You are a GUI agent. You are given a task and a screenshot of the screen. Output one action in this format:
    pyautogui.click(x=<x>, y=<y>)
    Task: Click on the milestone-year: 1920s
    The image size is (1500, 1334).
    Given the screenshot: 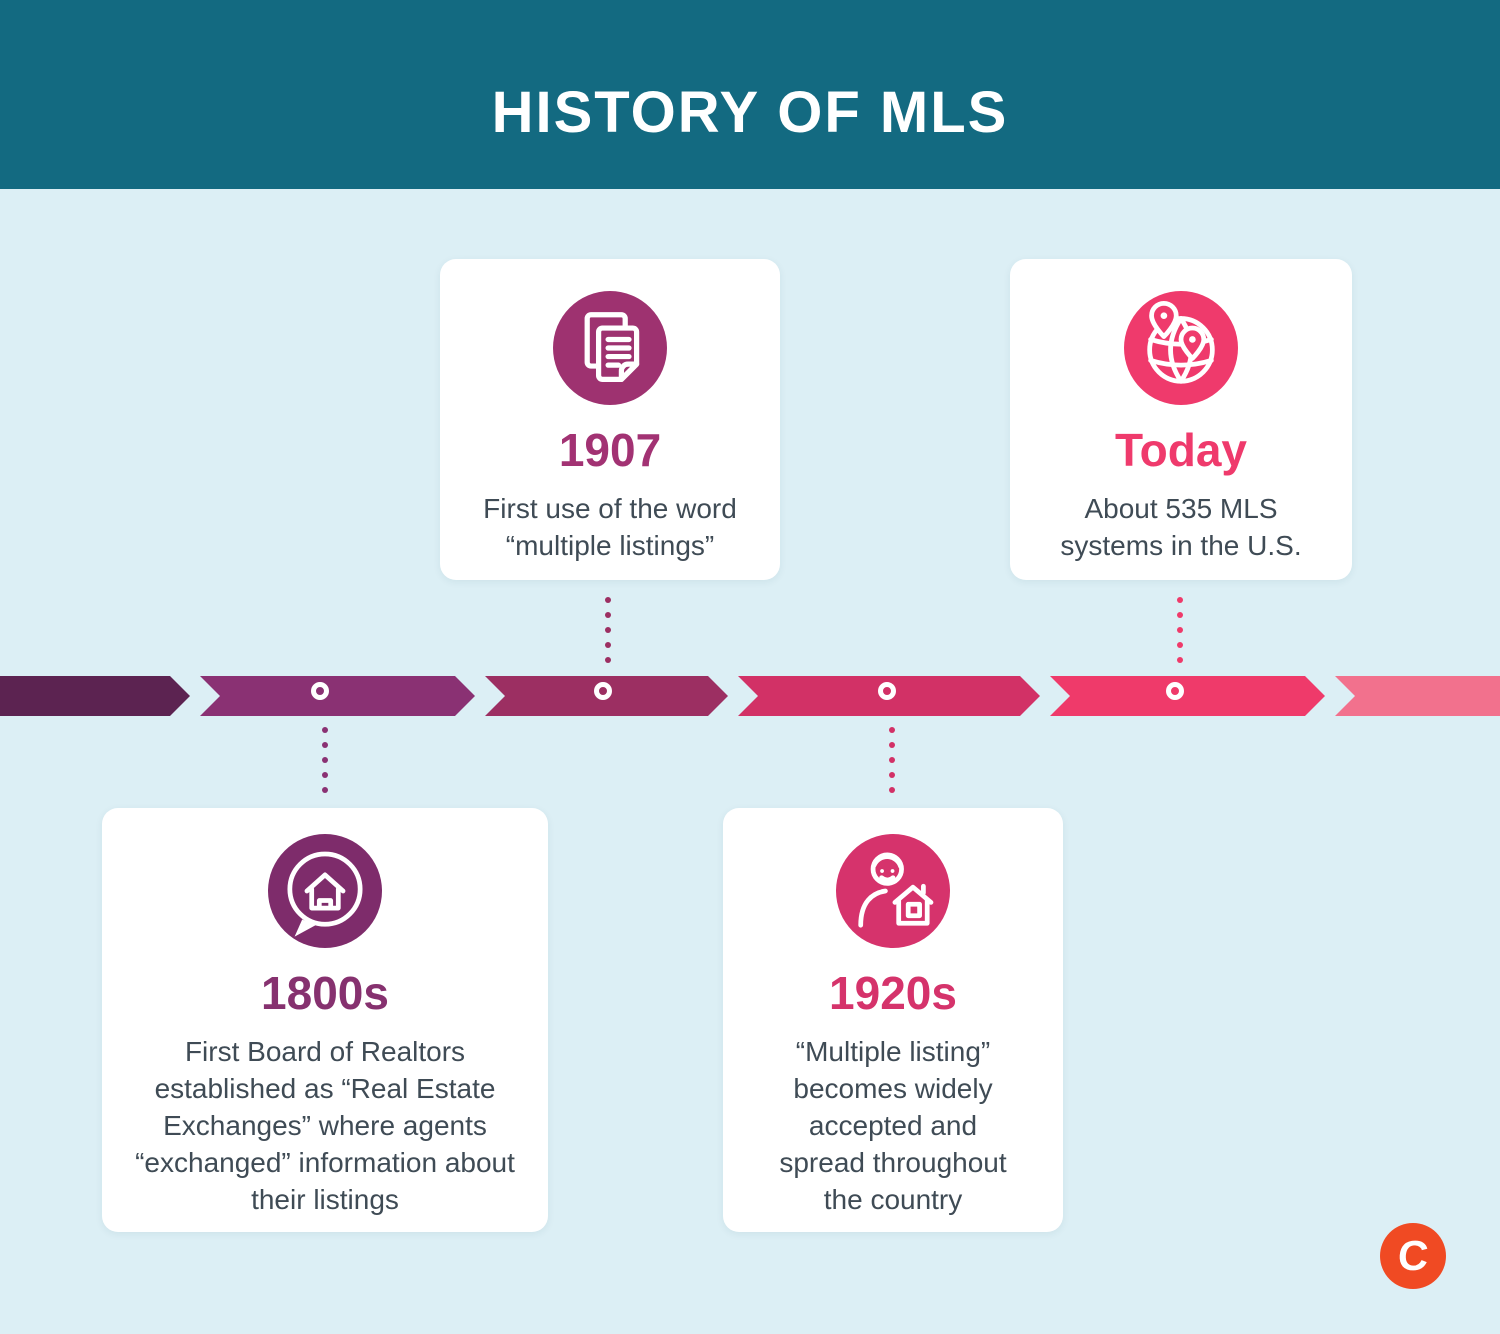 What is the action you would take?
    pyautogui.click(x=893, y=993)
    